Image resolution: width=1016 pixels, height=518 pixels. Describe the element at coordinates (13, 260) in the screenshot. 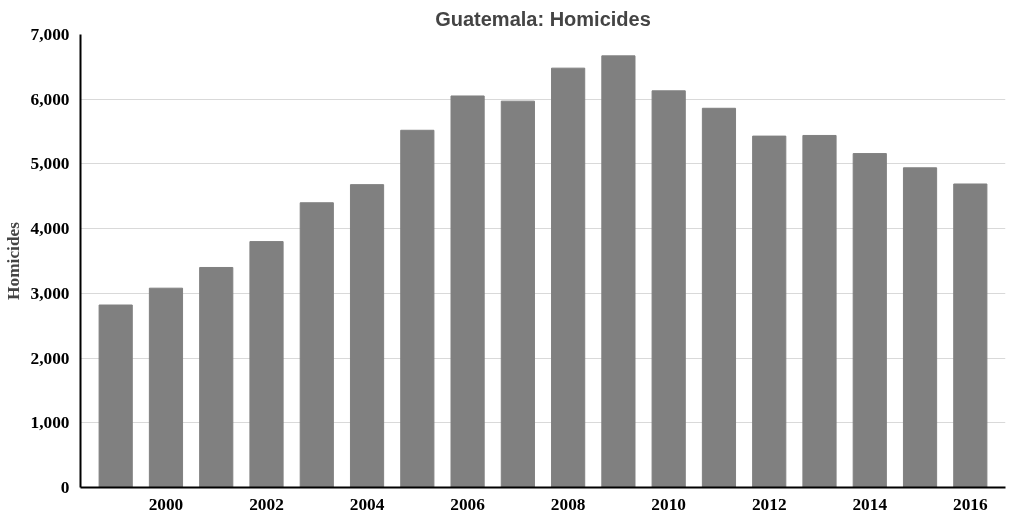

I see `y-axis-title: Homicides` at that location.